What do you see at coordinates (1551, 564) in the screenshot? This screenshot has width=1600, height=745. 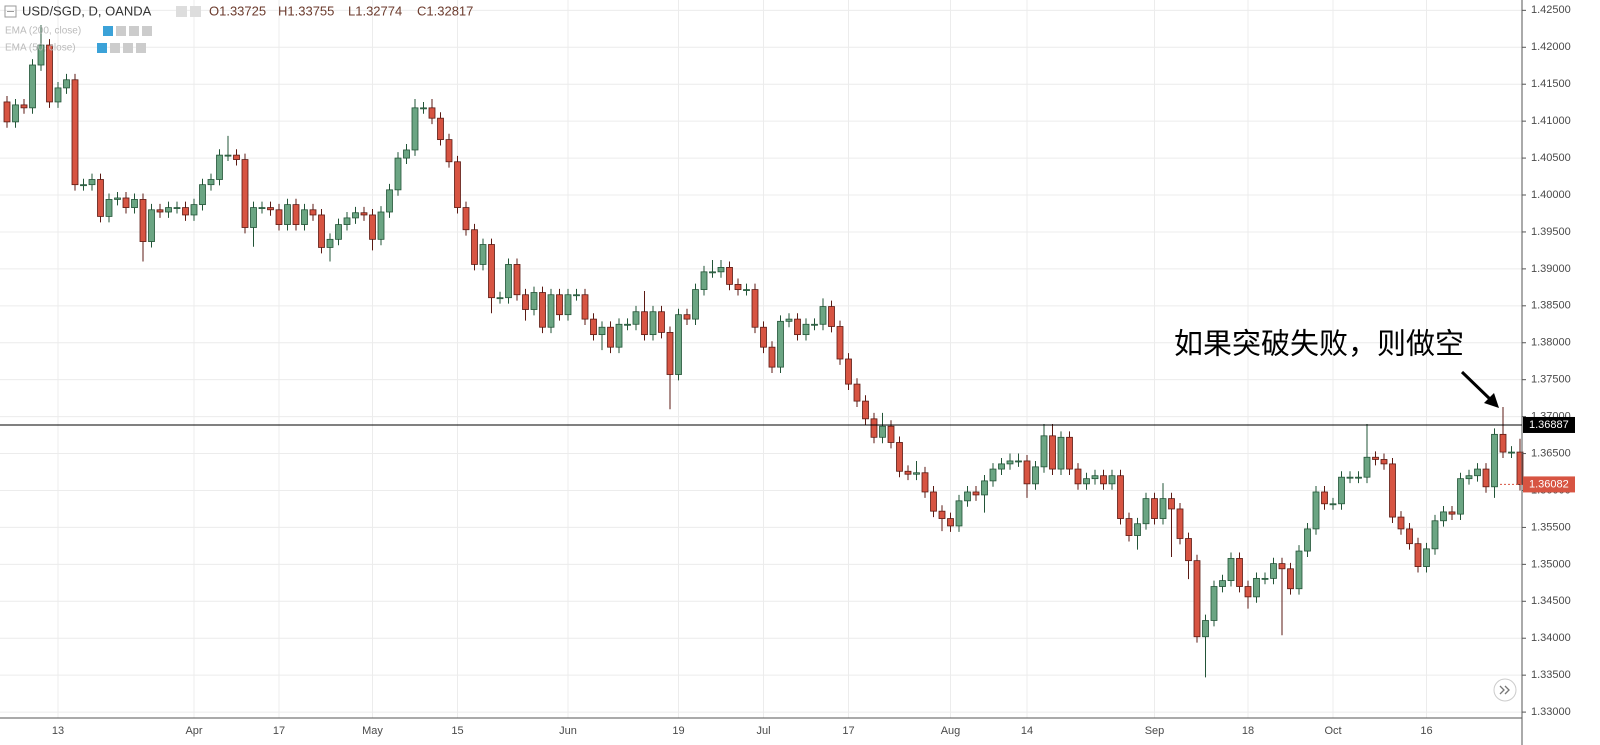 I see `y-tick-label: 1.35000` at bounding box center [1551, 564].